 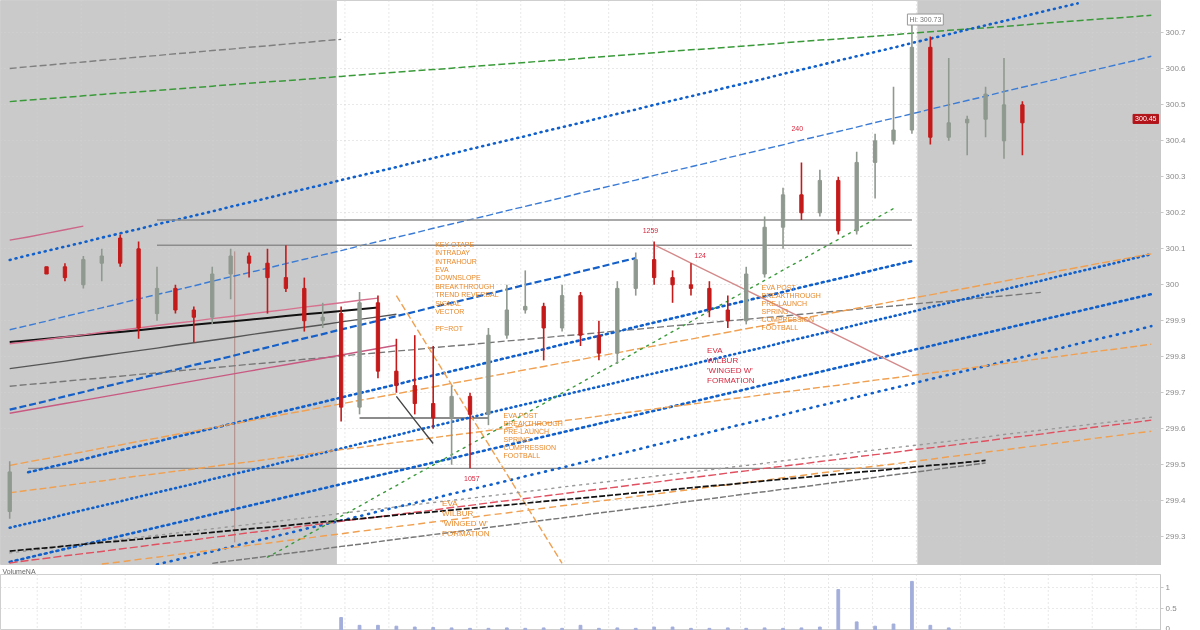 What do you see at coordinates (1168, 626) in the screenshot?
I see `y-tick-label: 0` at bounding box center [1168, 626].